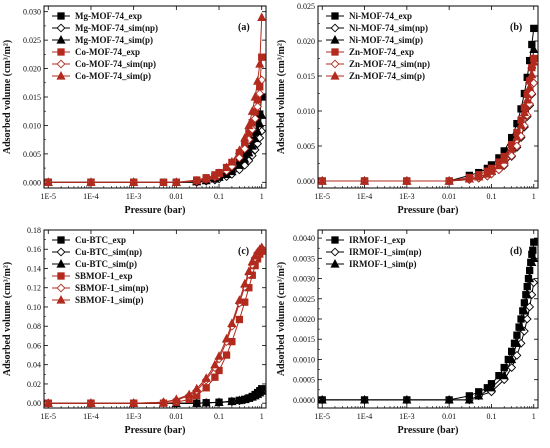  Describe the element at coordinates (34, 268) in the screenshot. I see `y-tick-label: 0.14` at that location.